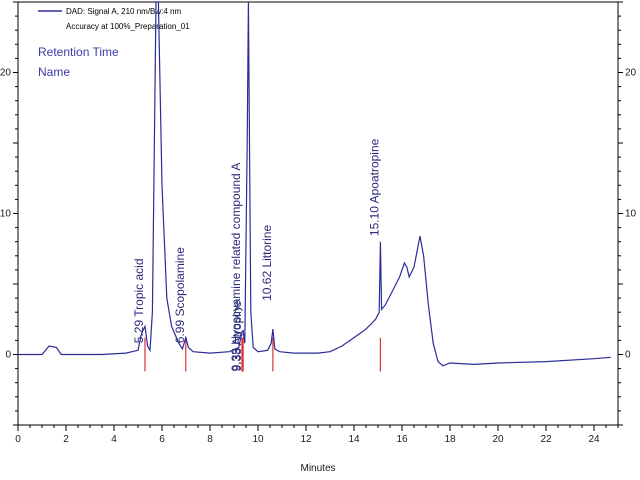 The height and width of the screenshot is (480, 640). I want to click on peak-markers, so click(262, 354).